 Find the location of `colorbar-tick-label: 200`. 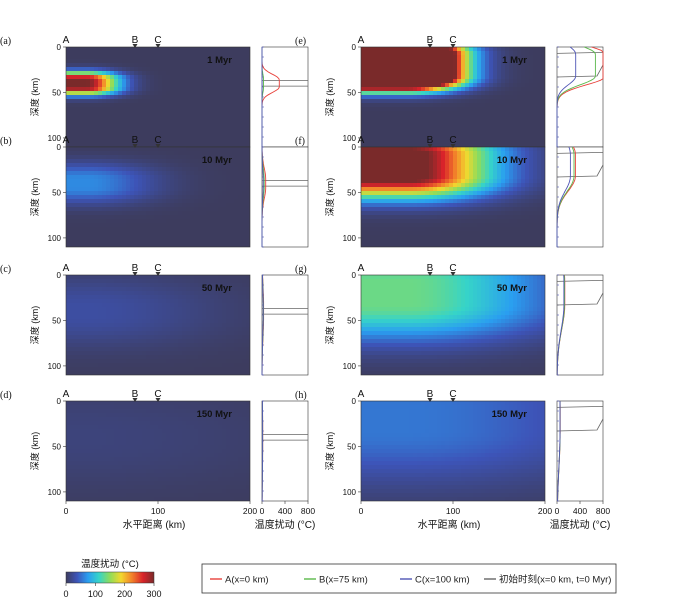

colorbar-tick-label: 200 is located at coordinates (124, 594).